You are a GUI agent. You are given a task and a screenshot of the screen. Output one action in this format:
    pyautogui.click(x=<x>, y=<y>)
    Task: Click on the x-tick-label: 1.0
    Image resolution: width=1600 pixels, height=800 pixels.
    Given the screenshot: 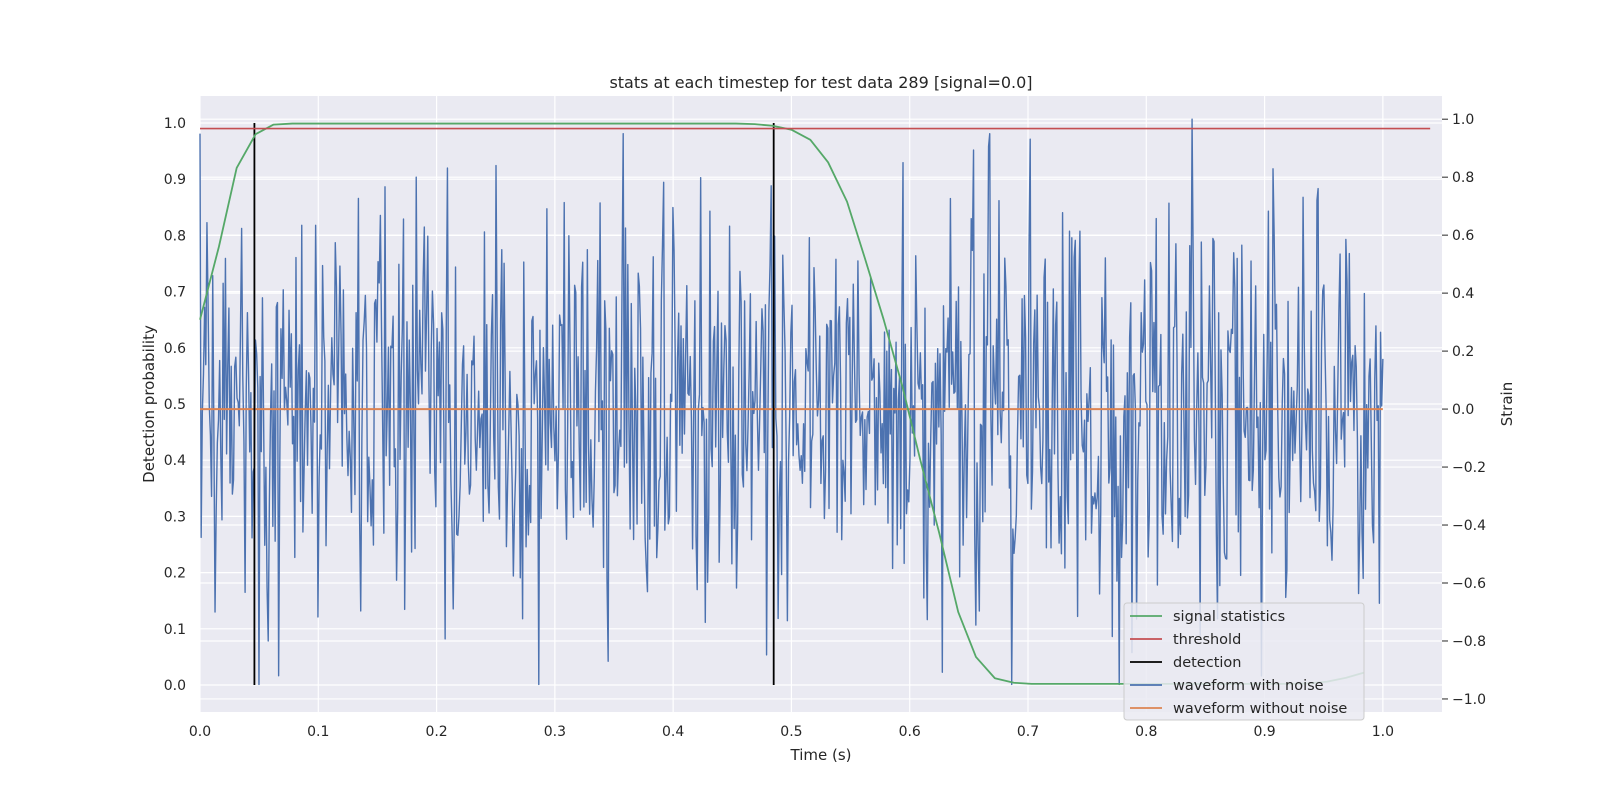 What is the action you would take?
    pyautogui.click(x=1383, y=732)
    